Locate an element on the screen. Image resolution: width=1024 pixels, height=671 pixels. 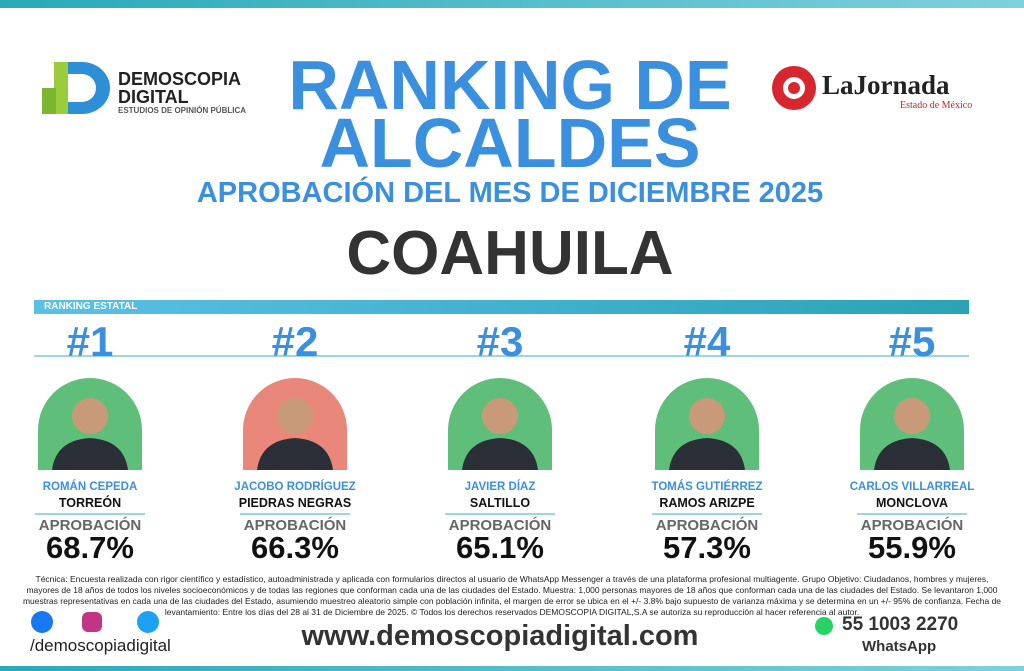
rank: #5 is located at coordinates (912, 341).